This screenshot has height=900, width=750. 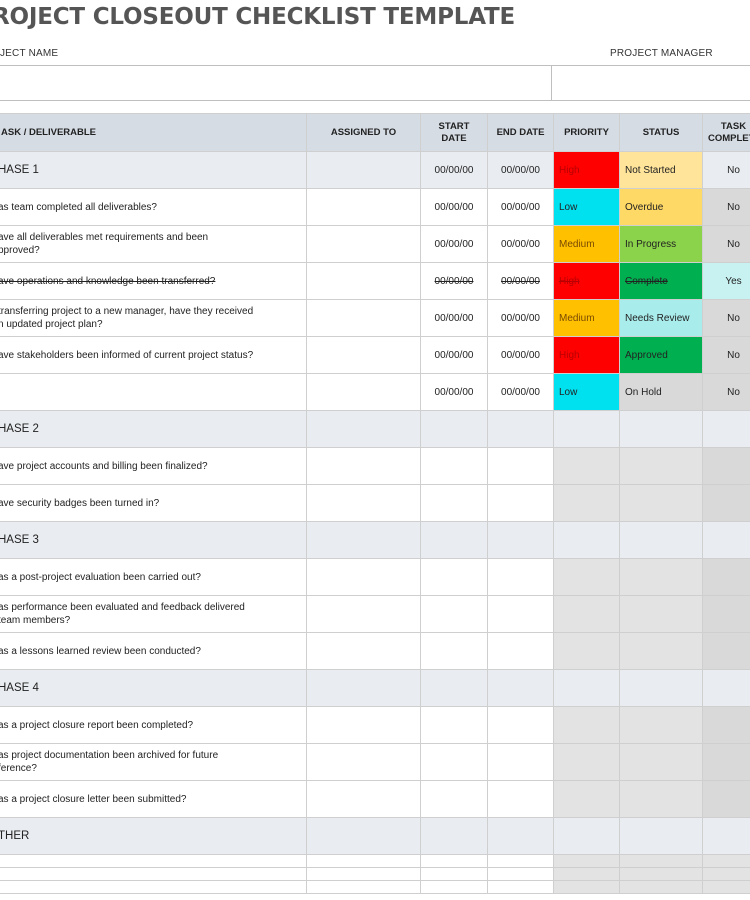 What do you see at coordinates (651, 83) in the screenshot?
I see `project-manager-field` at bounding box center [651, 83].